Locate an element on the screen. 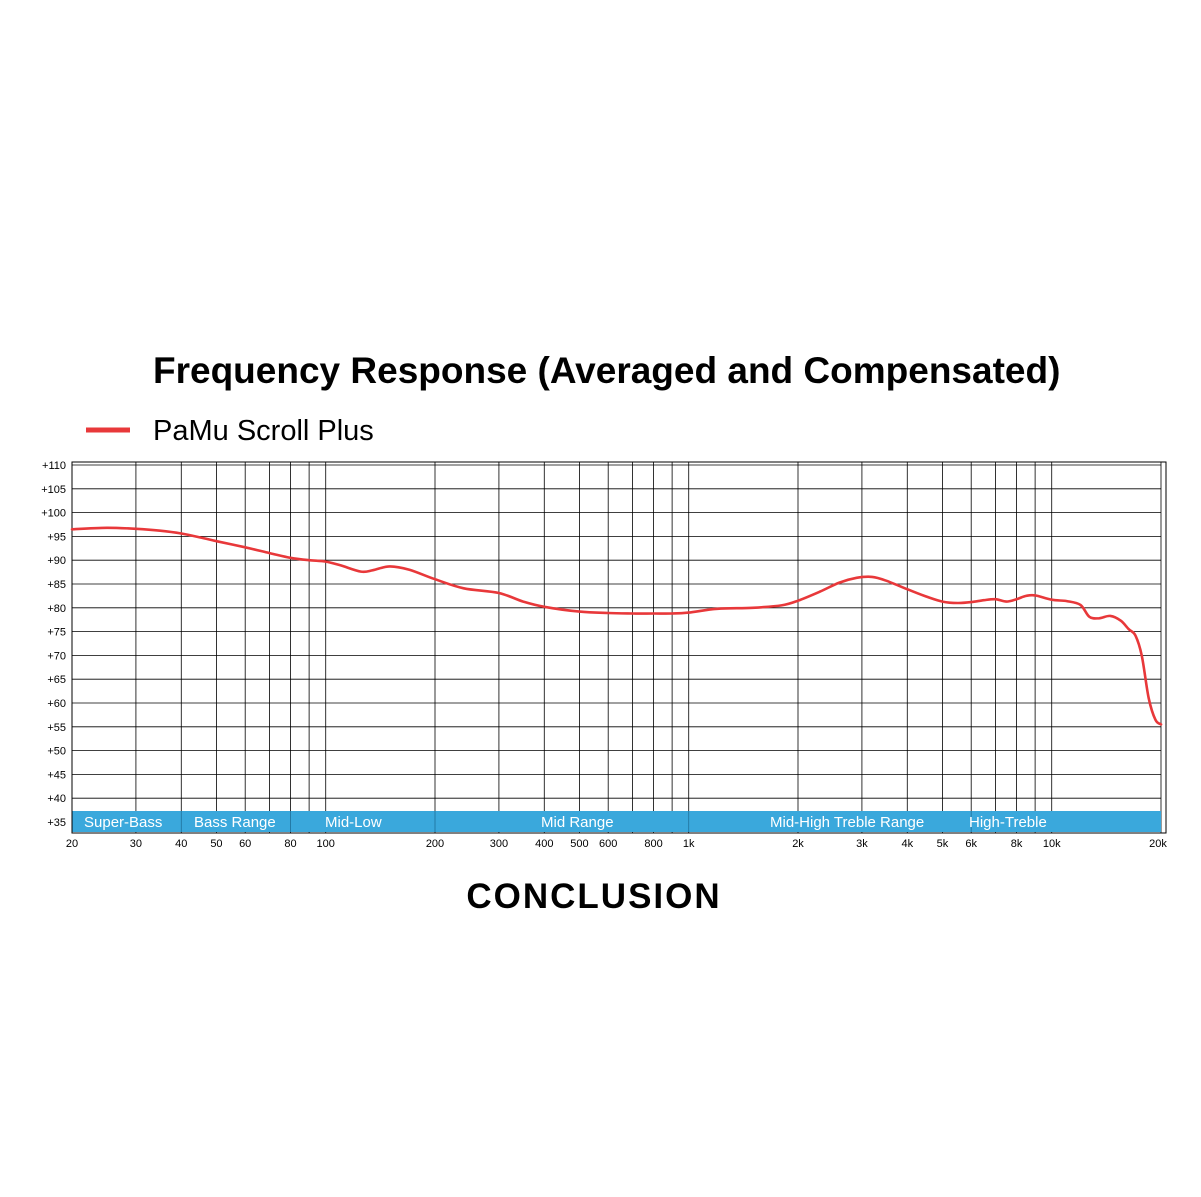 Image resolution: width=1201 pixels, height=1197 pixels. x-tick-label: 80 is located at coordinates (290, 844).